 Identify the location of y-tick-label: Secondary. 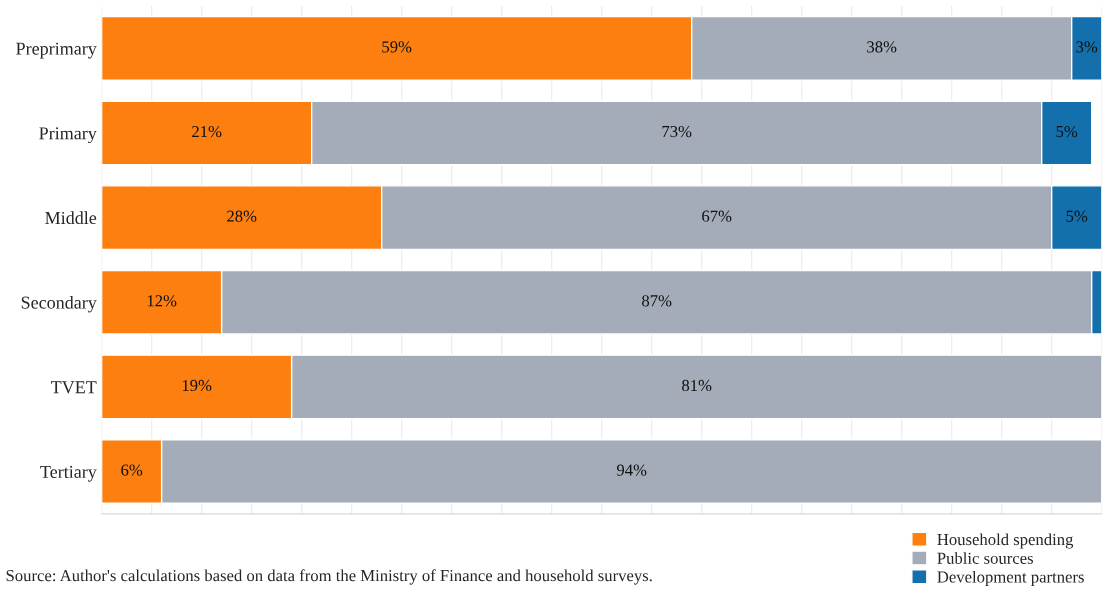
(59, 304).